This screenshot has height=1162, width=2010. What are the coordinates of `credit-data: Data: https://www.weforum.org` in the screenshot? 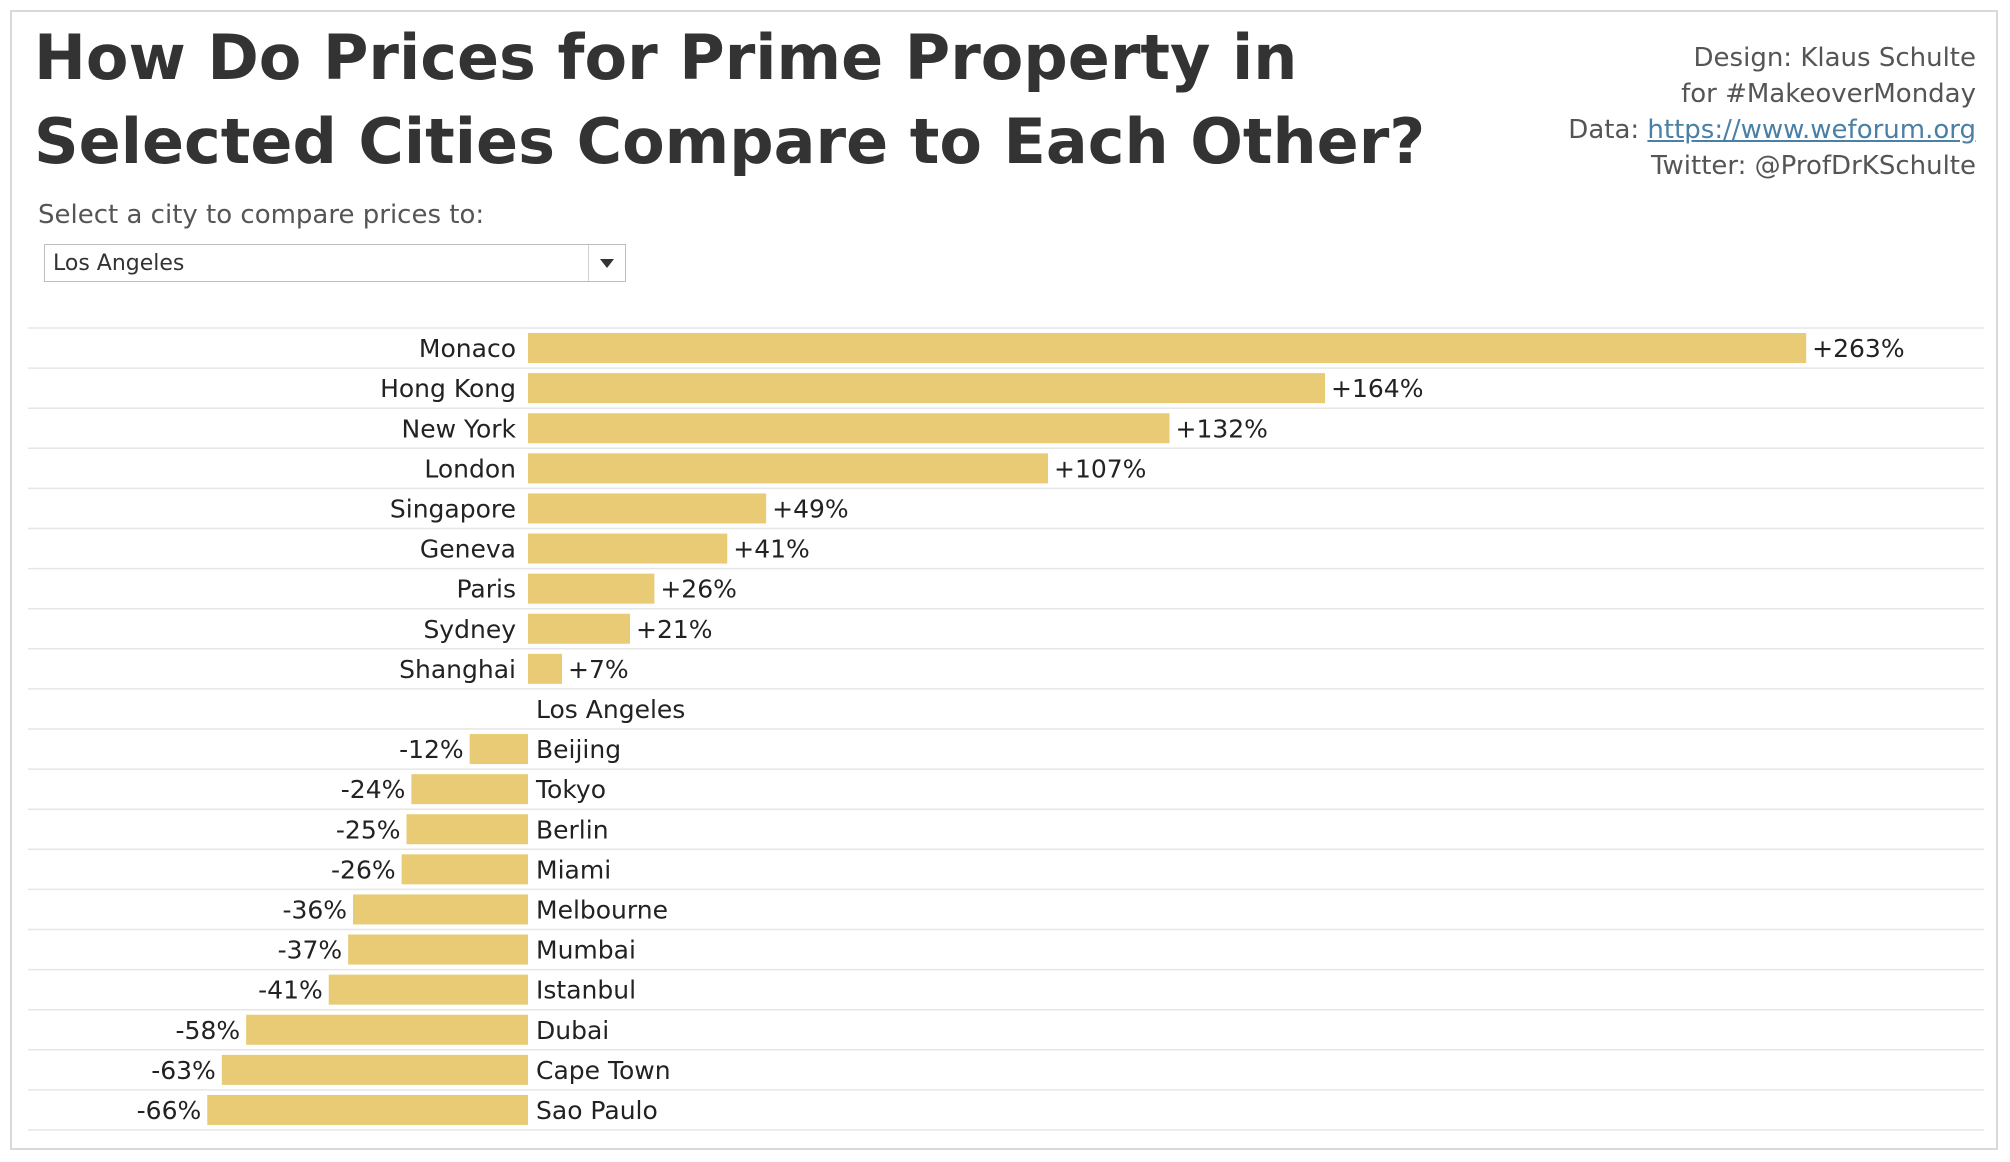 It's located at (1772, 130).